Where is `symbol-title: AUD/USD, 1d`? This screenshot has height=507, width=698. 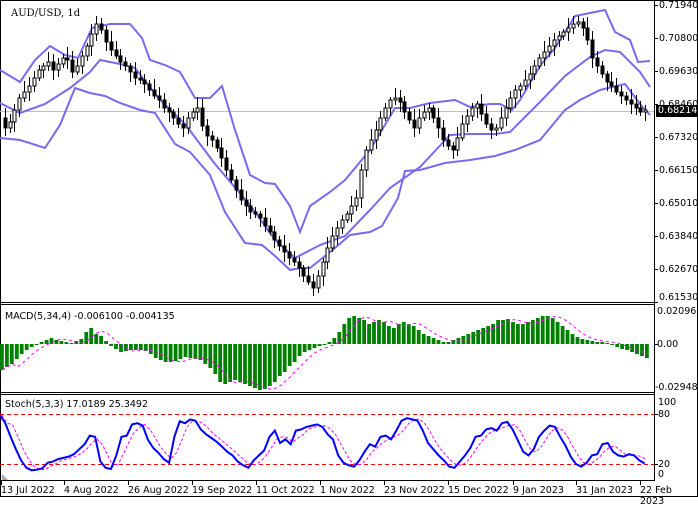 symbol-title: AUD/USD, 1d is located at coordinates (46, 13).